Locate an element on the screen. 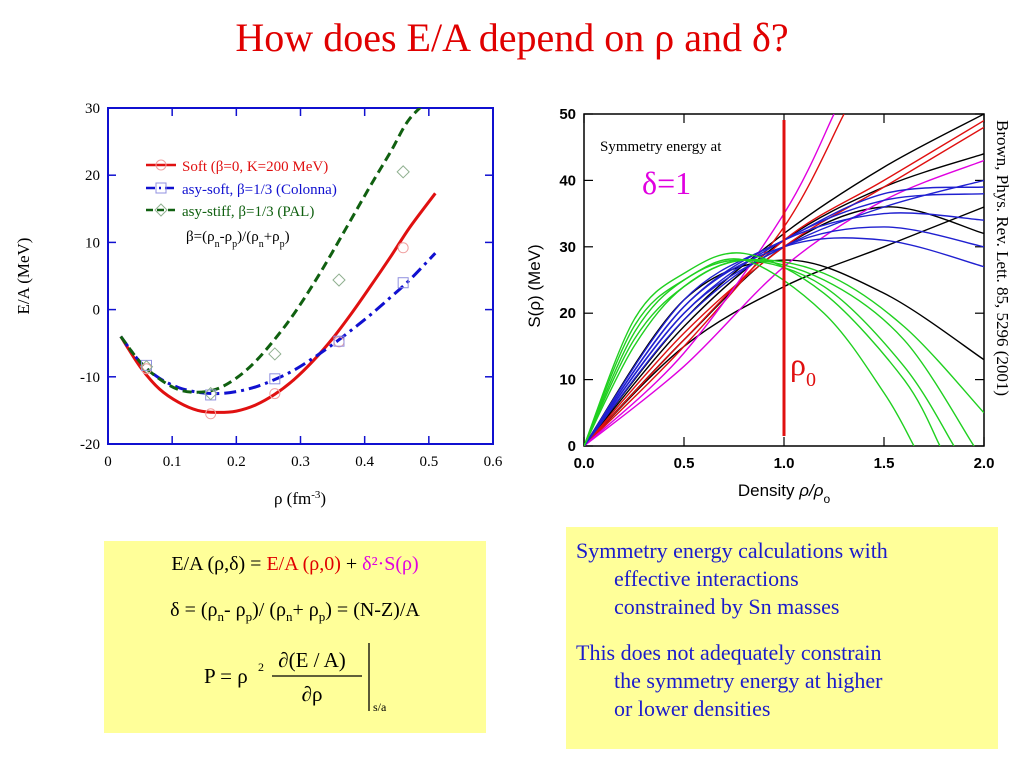 The width and height of the screenshot is (1024, 768). legend-marker-square-icon is located at coordinates (161, 188).